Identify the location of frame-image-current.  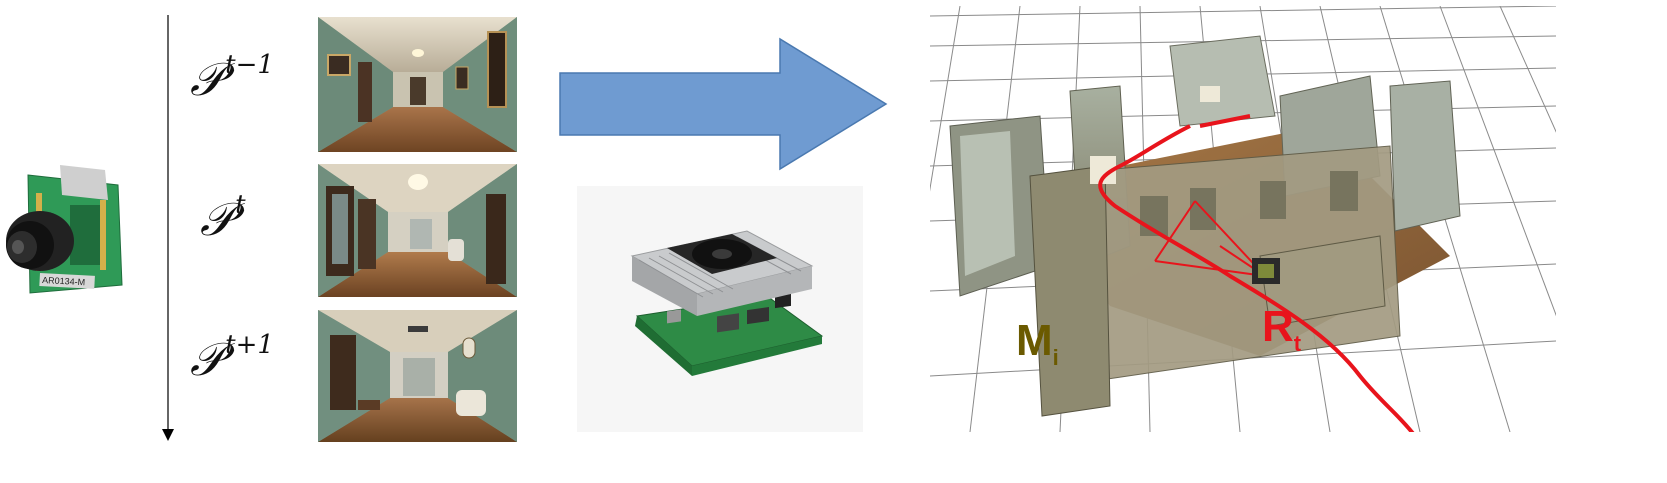
(417, 230).